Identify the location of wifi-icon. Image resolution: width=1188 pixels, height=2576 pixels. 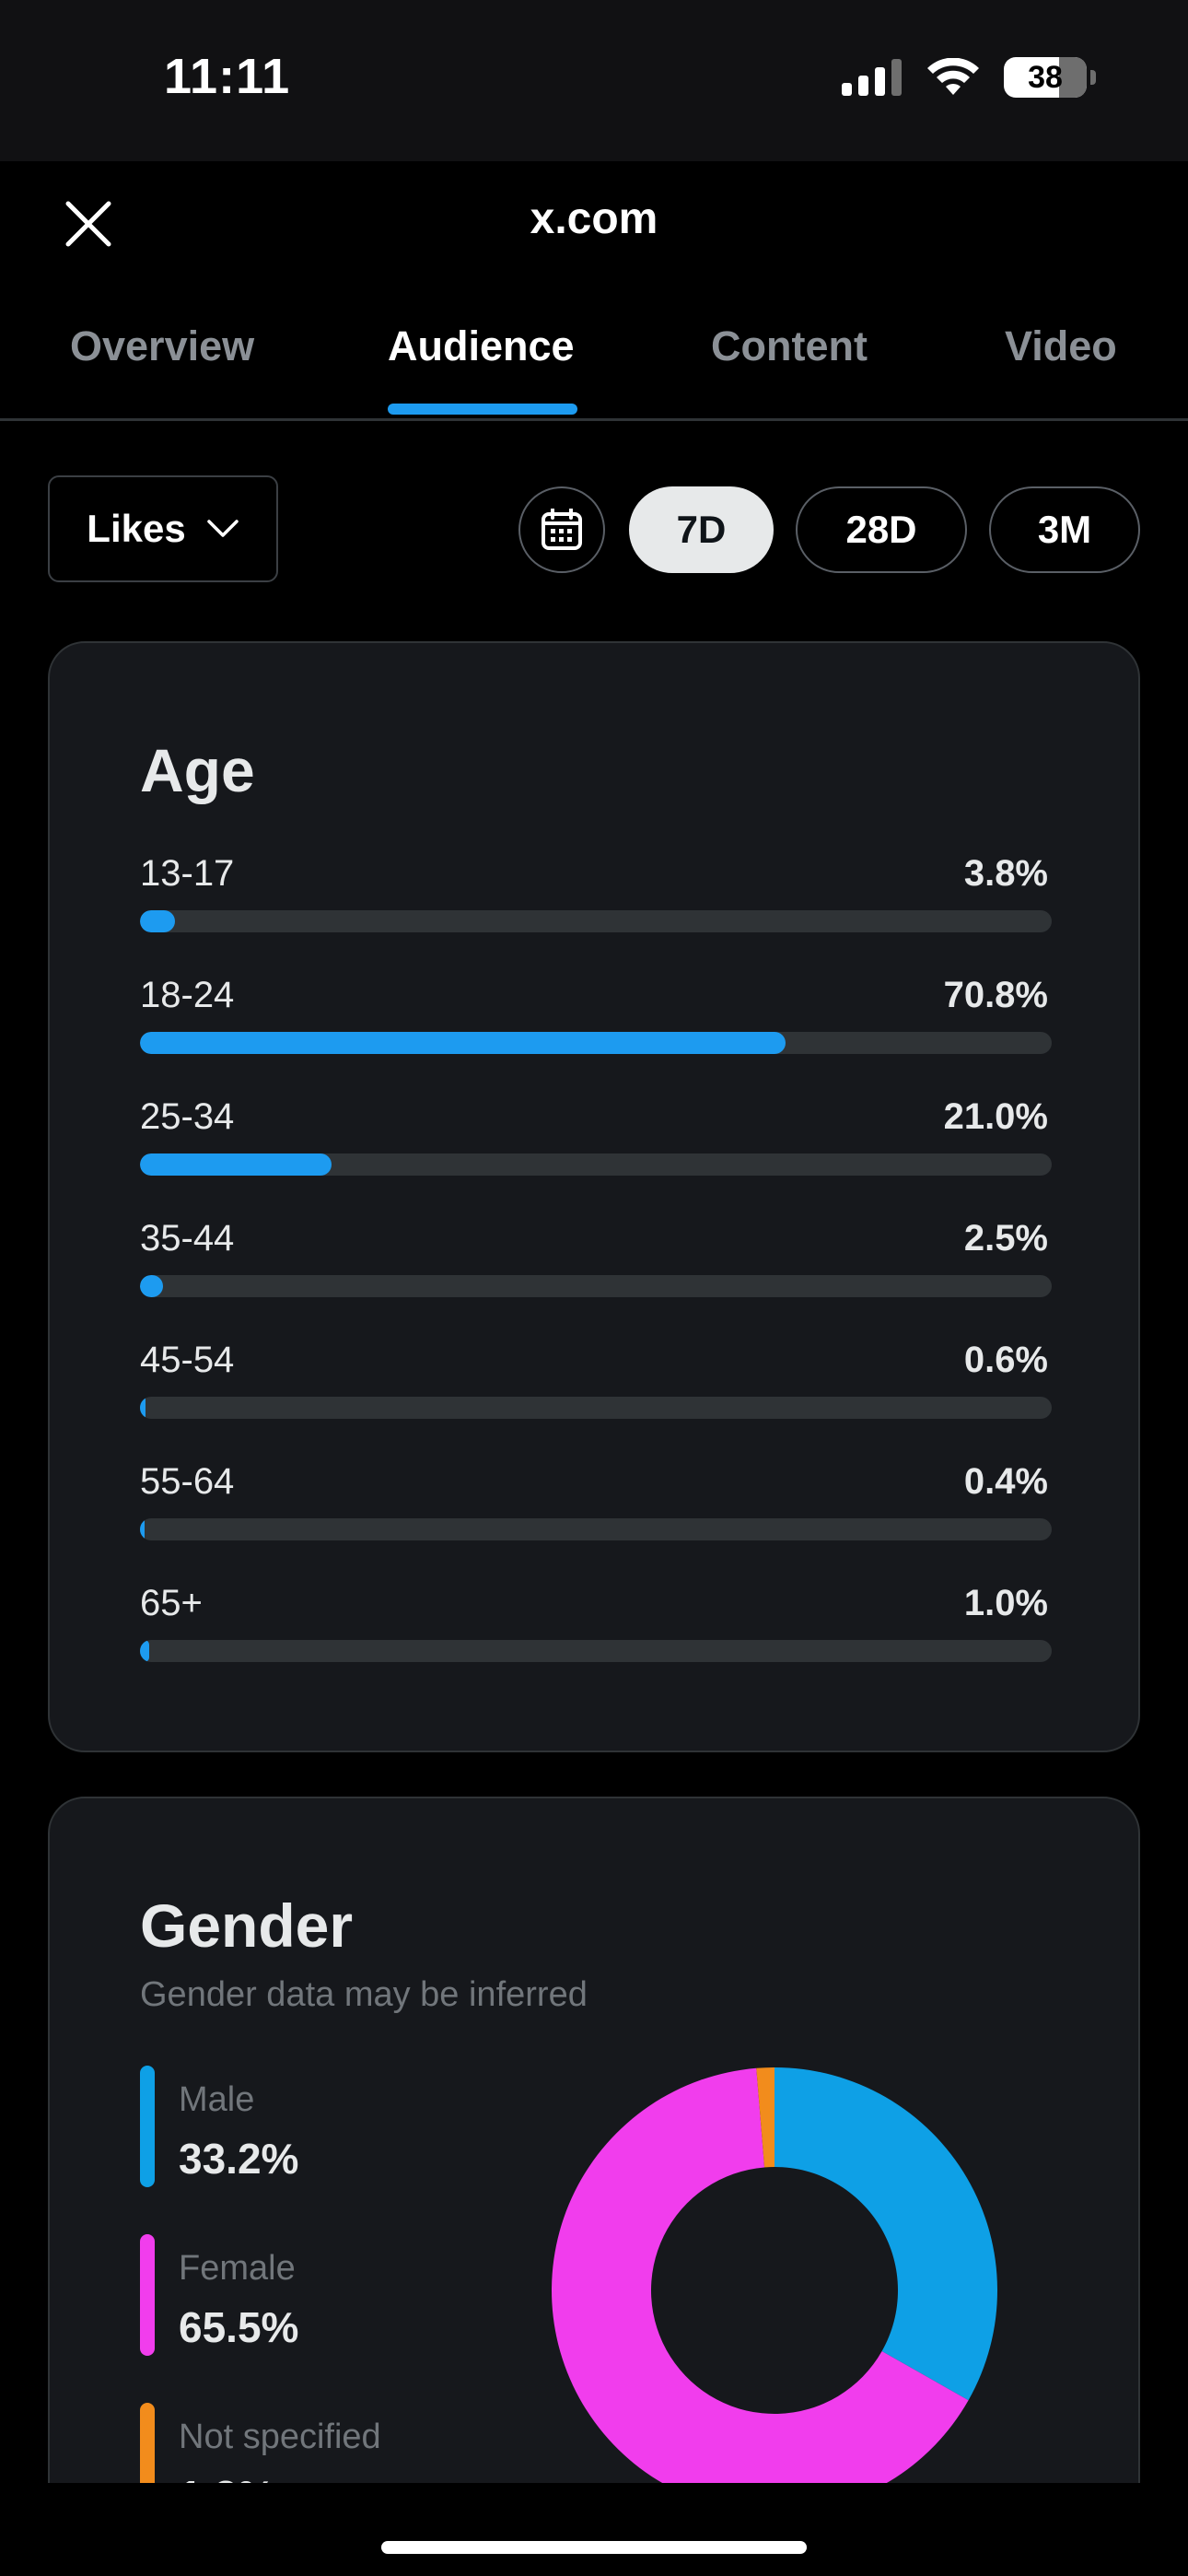
(953, 76).